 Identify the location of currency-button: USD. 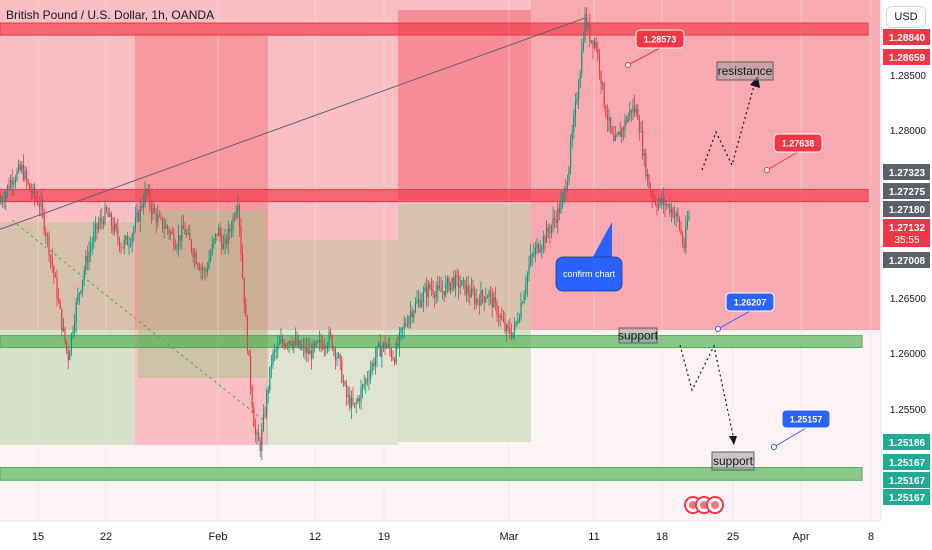
(906, 17).